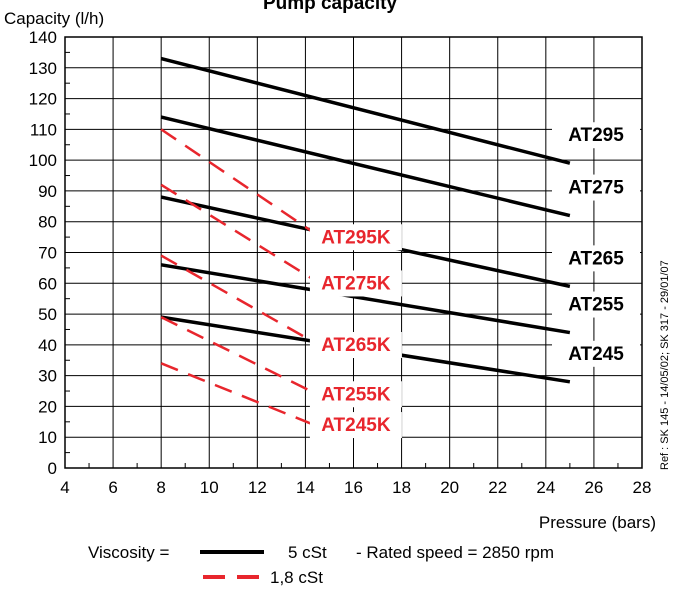 This screenshot has height=589, width=675. What do you see at coordinates (160, 487) in the screenshot?
I see `x-tick-label: 8` at bounding box center [160, 487].